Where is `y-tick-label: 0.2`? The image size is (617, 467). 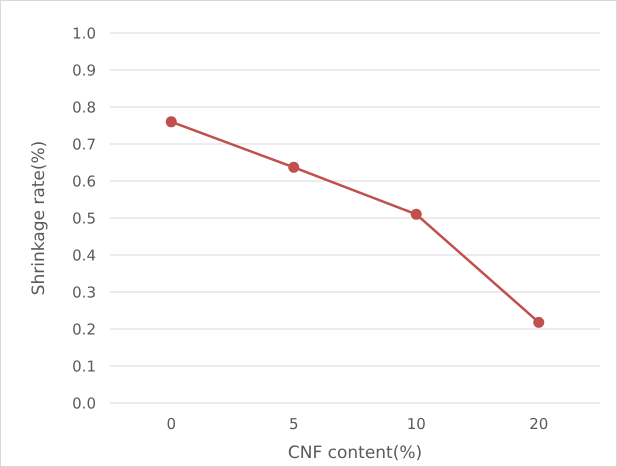
y-tick-label: 0.2 is located at coordinates (84, 329).